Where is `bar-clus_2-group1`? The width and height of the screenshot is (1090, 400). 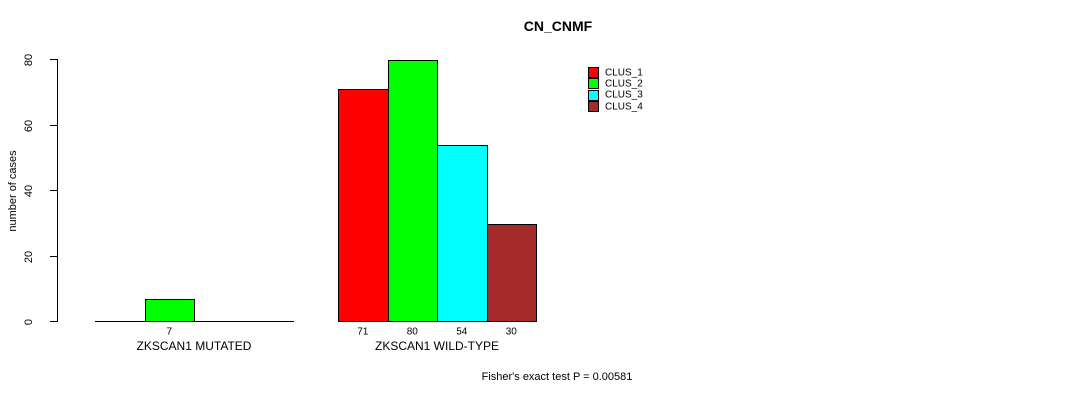 bar-clus_2-group1 is located at coordinates (170, 310).